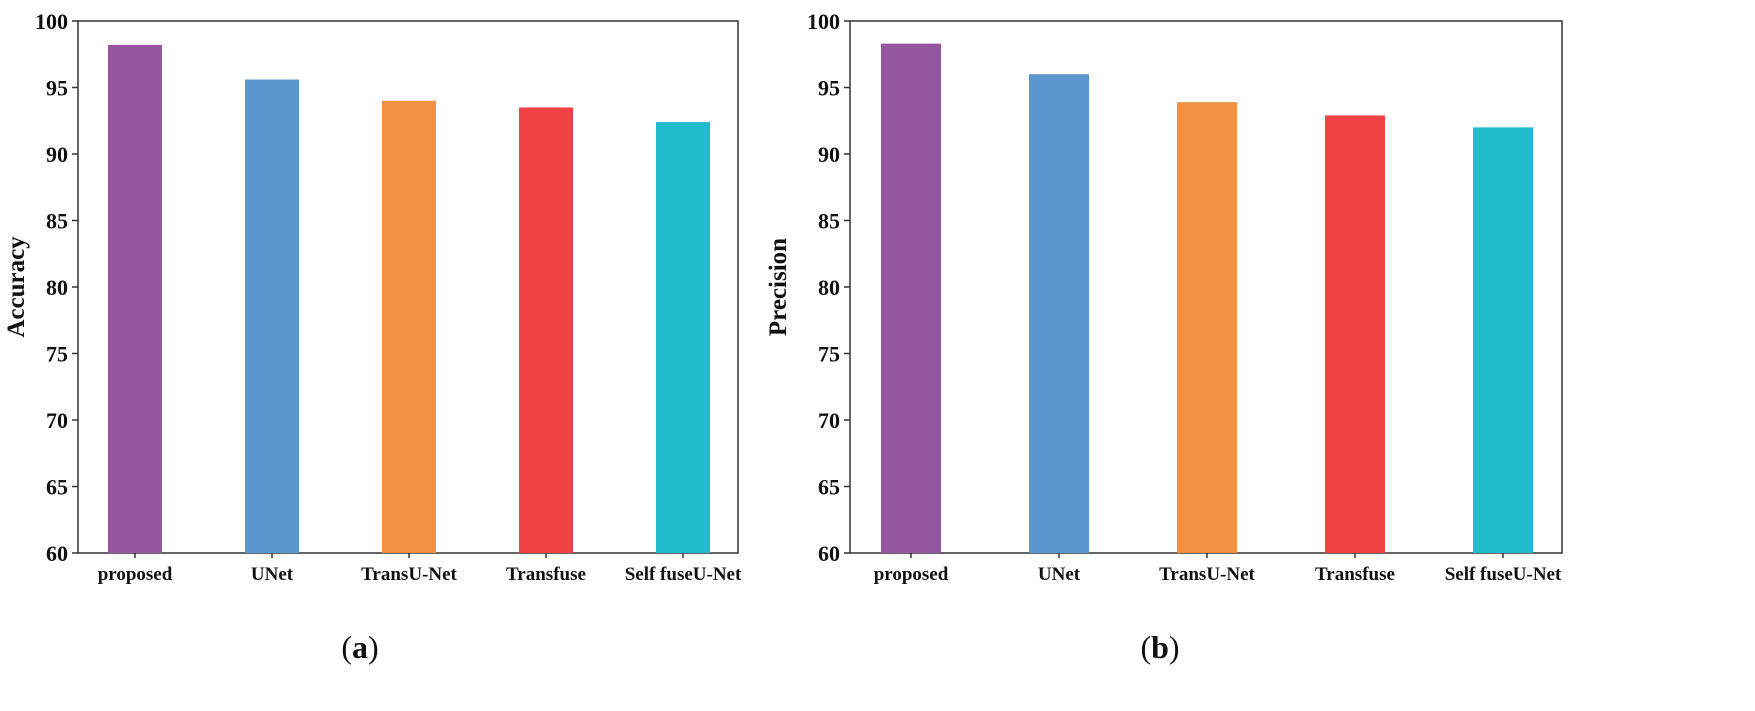 This screenshot has width=1755, height=711. What do you see at coordinates (778, 287) in the screenshot?
I see `y-axis-title: Precision` at bounding box center [778, 287].